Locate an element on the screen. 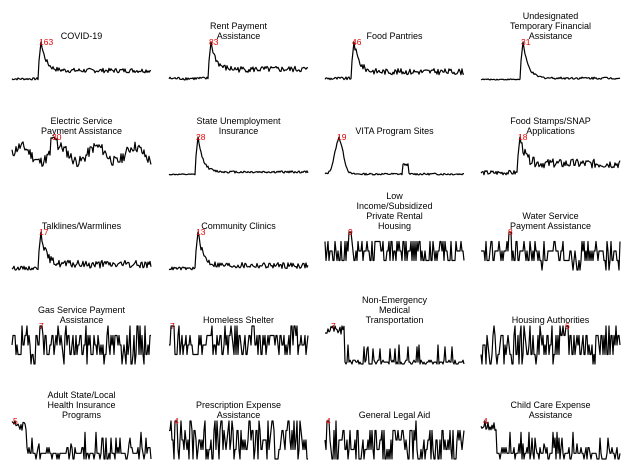 This screenshot has height=470, width=629. panel-title: Community Clinics is located at coordinates (238, 226).